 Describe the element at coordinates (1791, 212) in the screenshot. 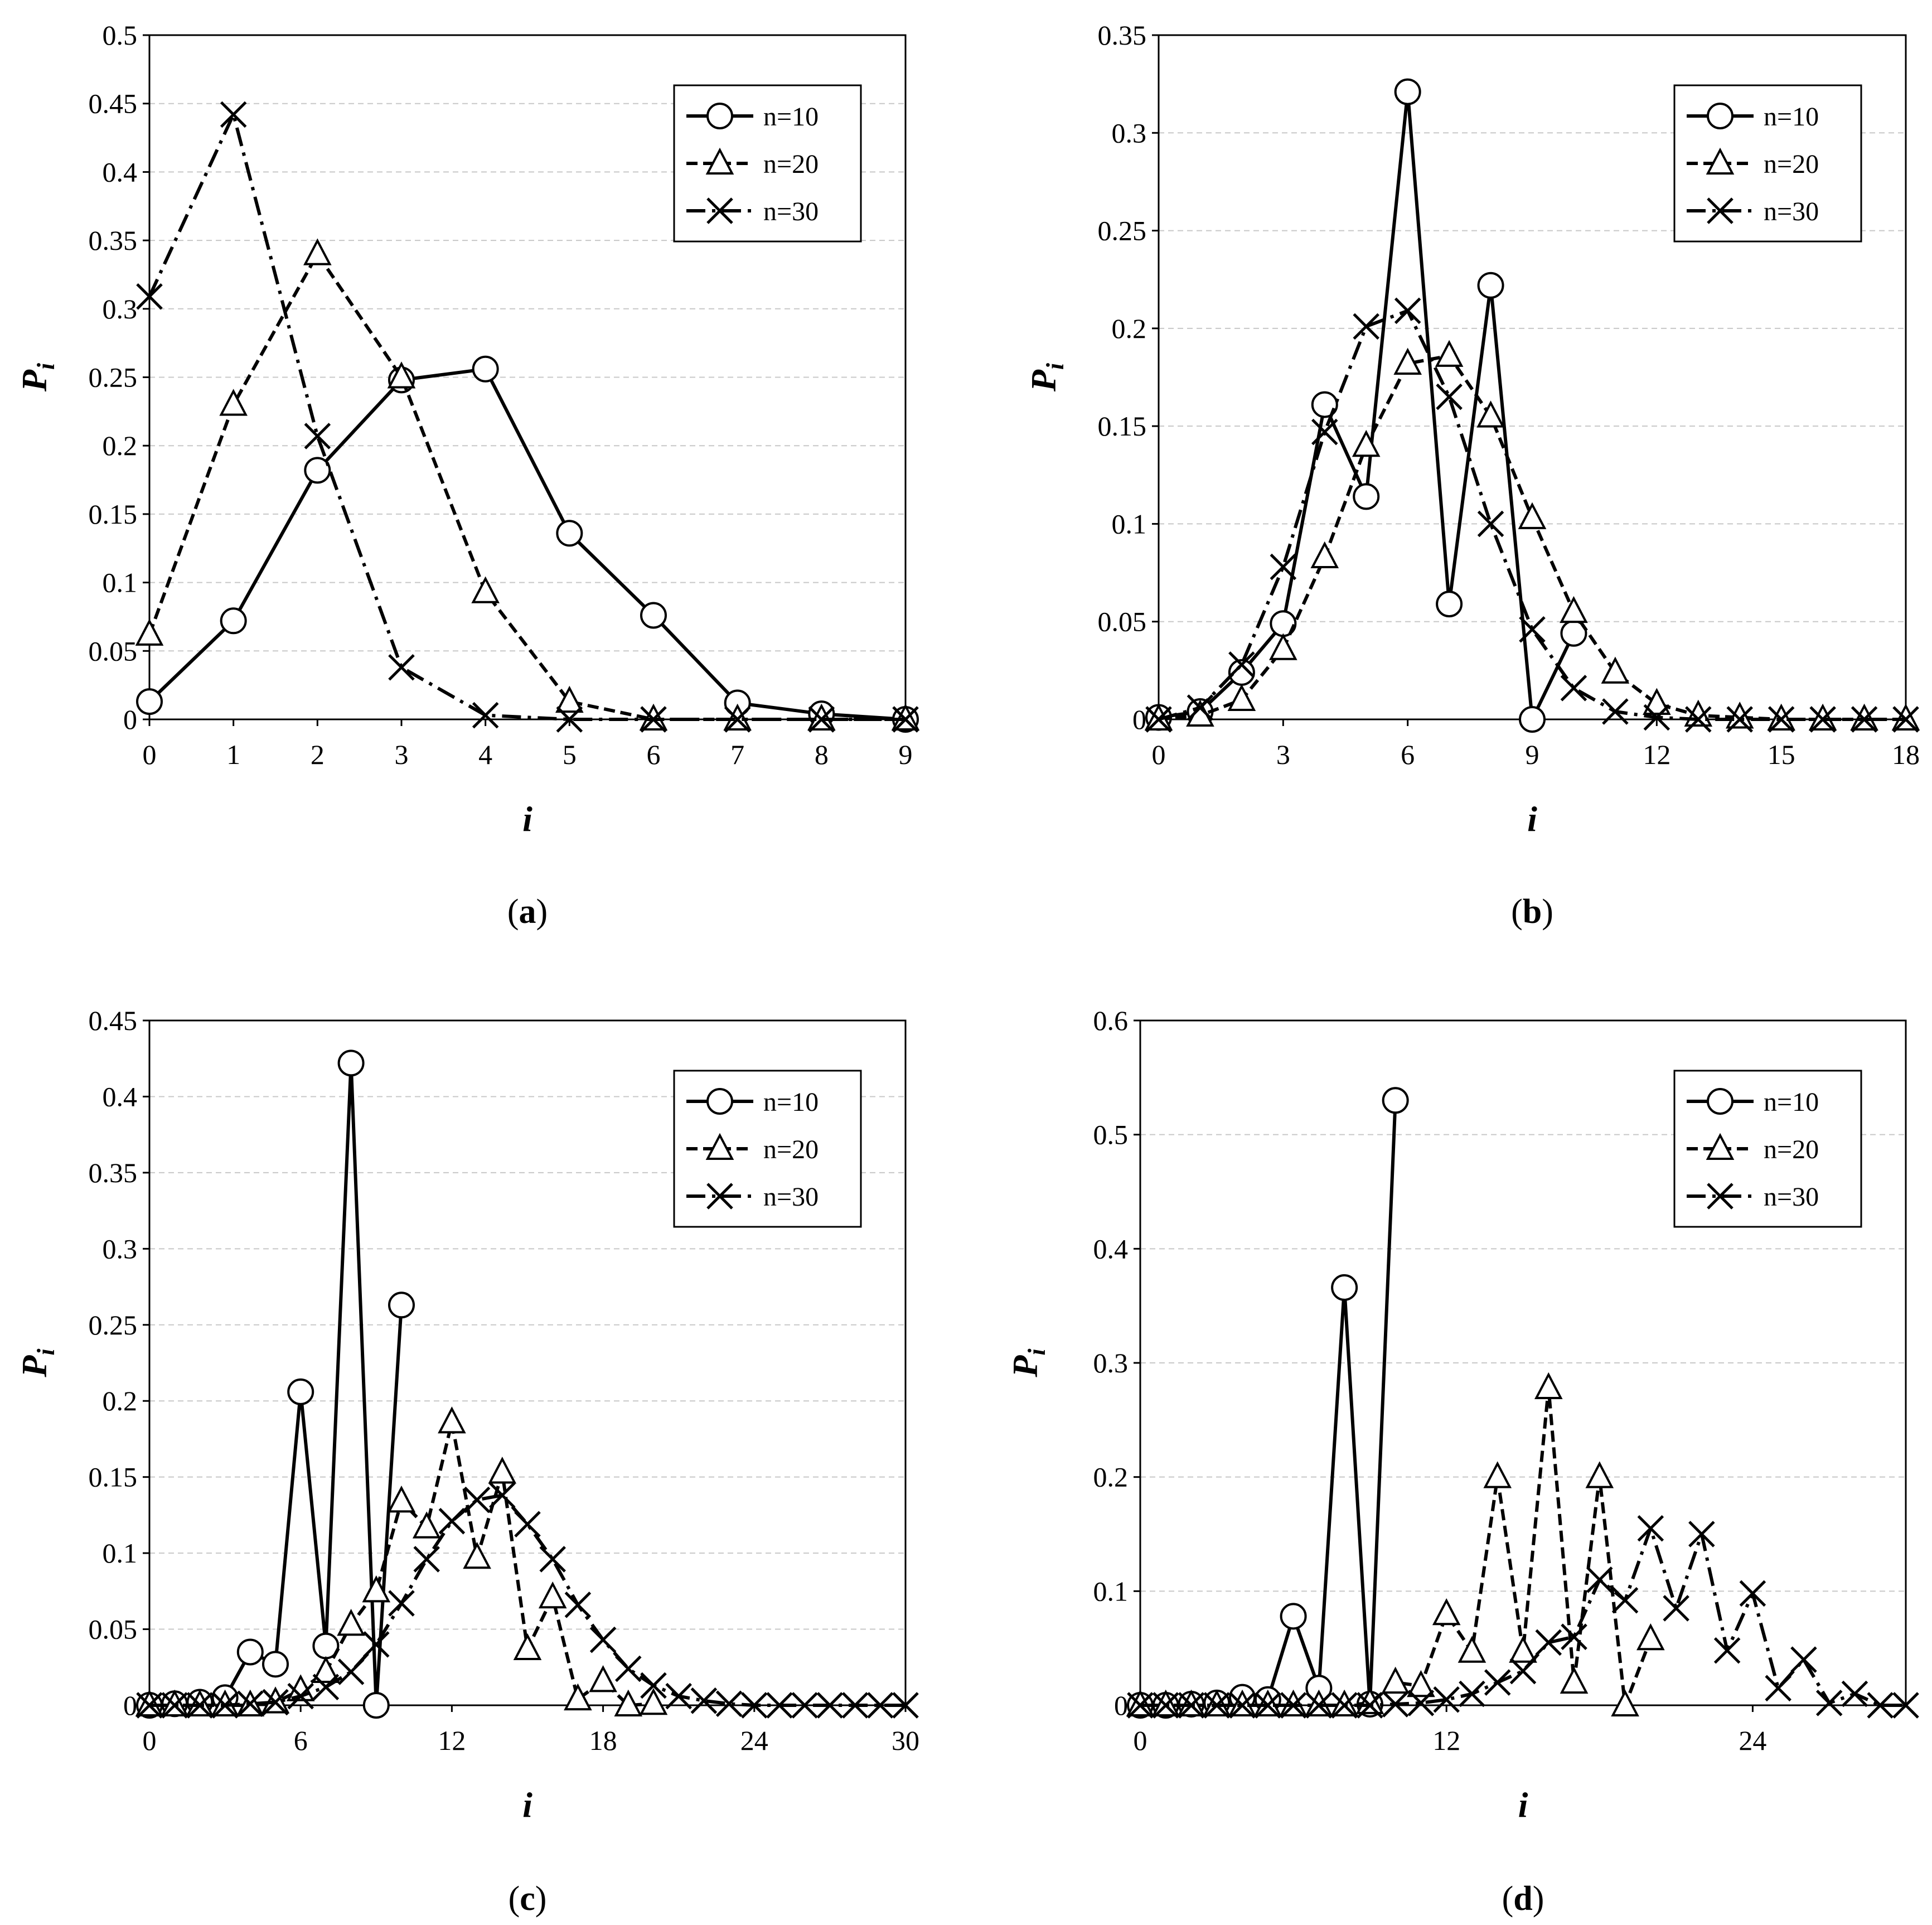

I see `legend-label: n=30` at that location.